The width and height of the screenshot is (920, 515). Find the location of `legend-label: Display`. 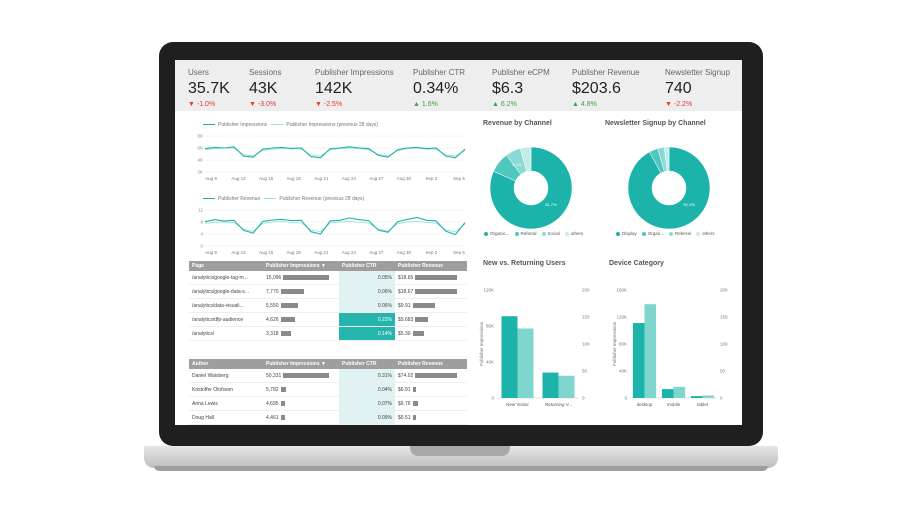

legend-label: Display is located at coordinates (629, 233).